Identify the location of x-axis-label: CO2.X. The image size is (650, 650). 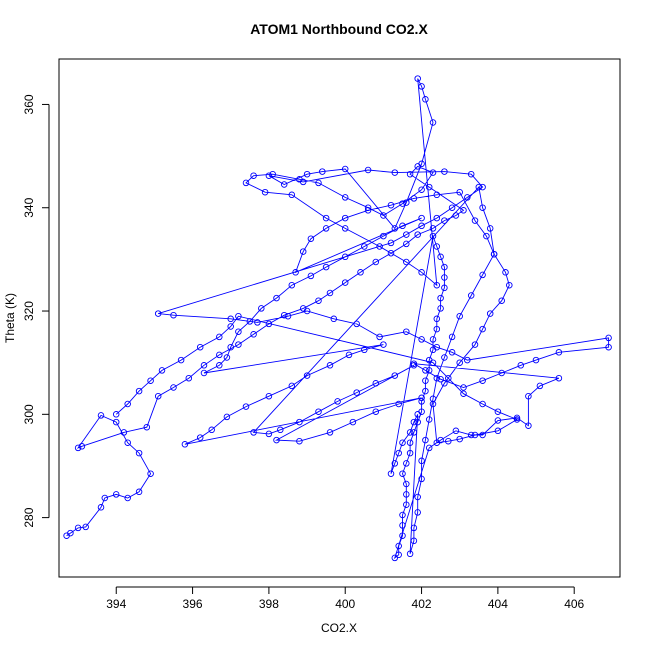
(339, 628).